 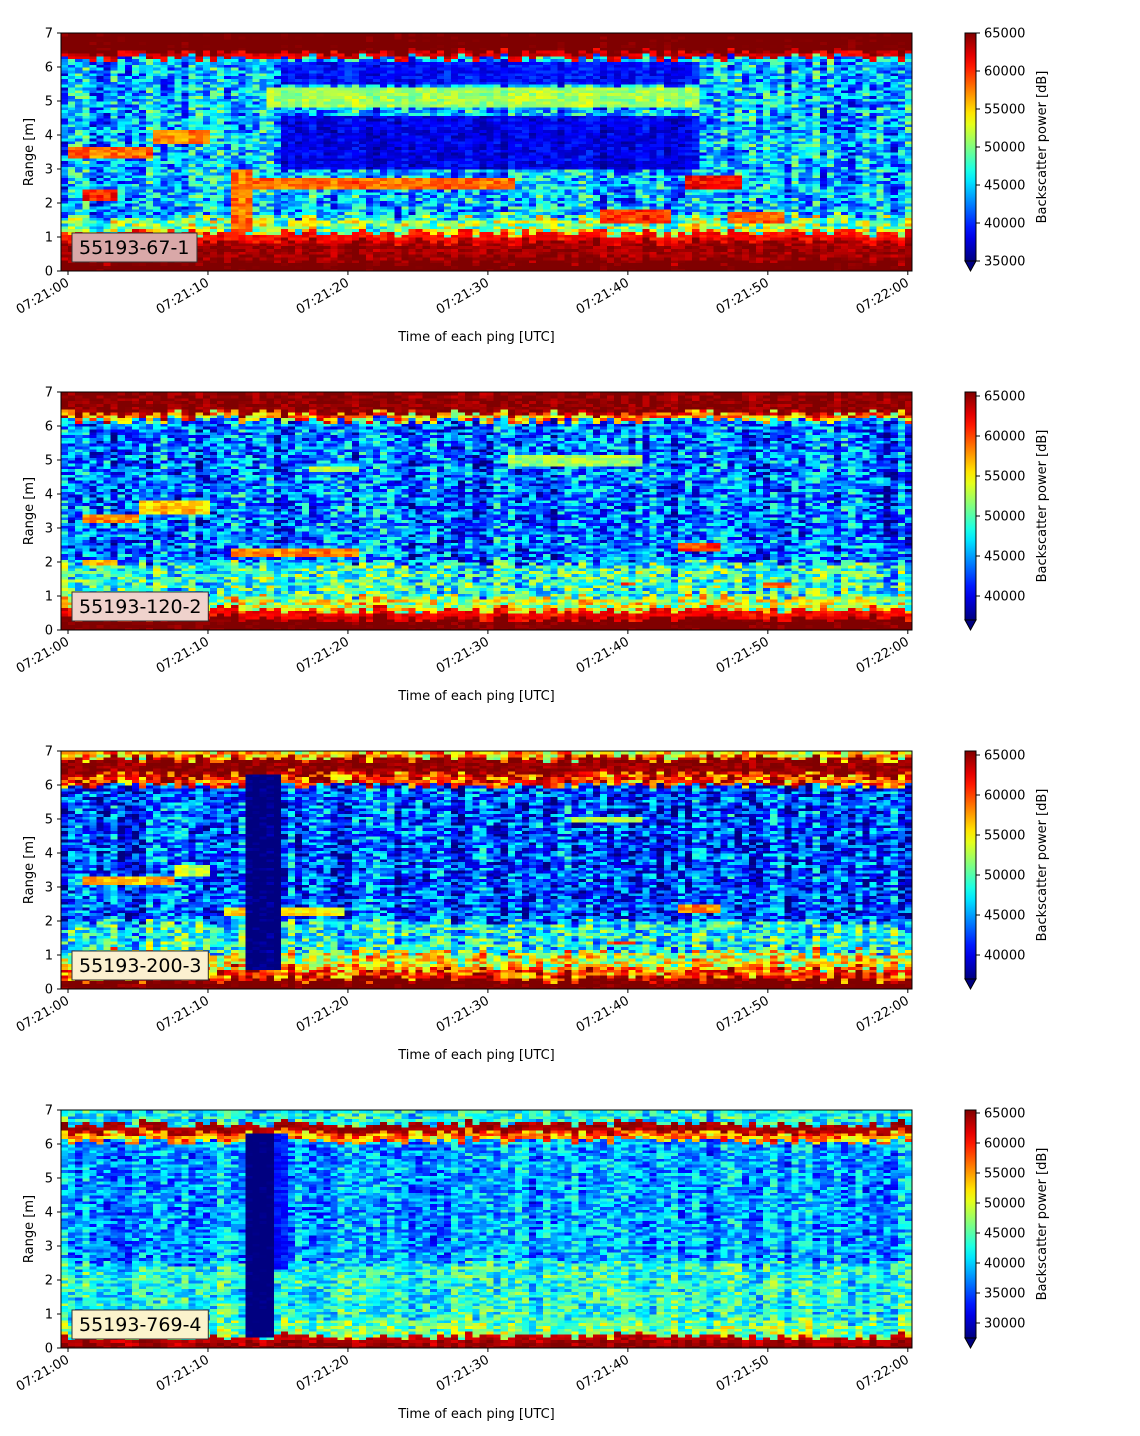 What do you see at coordinates (134, 247) in the screenshot?
I see `station-label: 55193-67-1` at bounding box center [134, 247].